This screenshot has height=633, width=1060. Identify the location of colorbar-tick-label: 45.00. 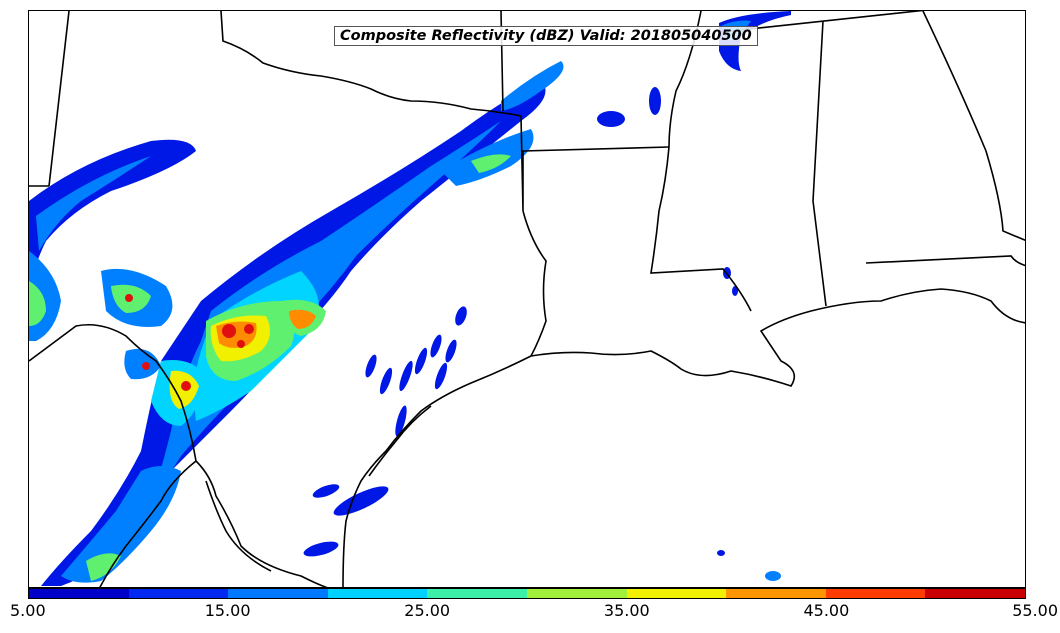
(826, 610).